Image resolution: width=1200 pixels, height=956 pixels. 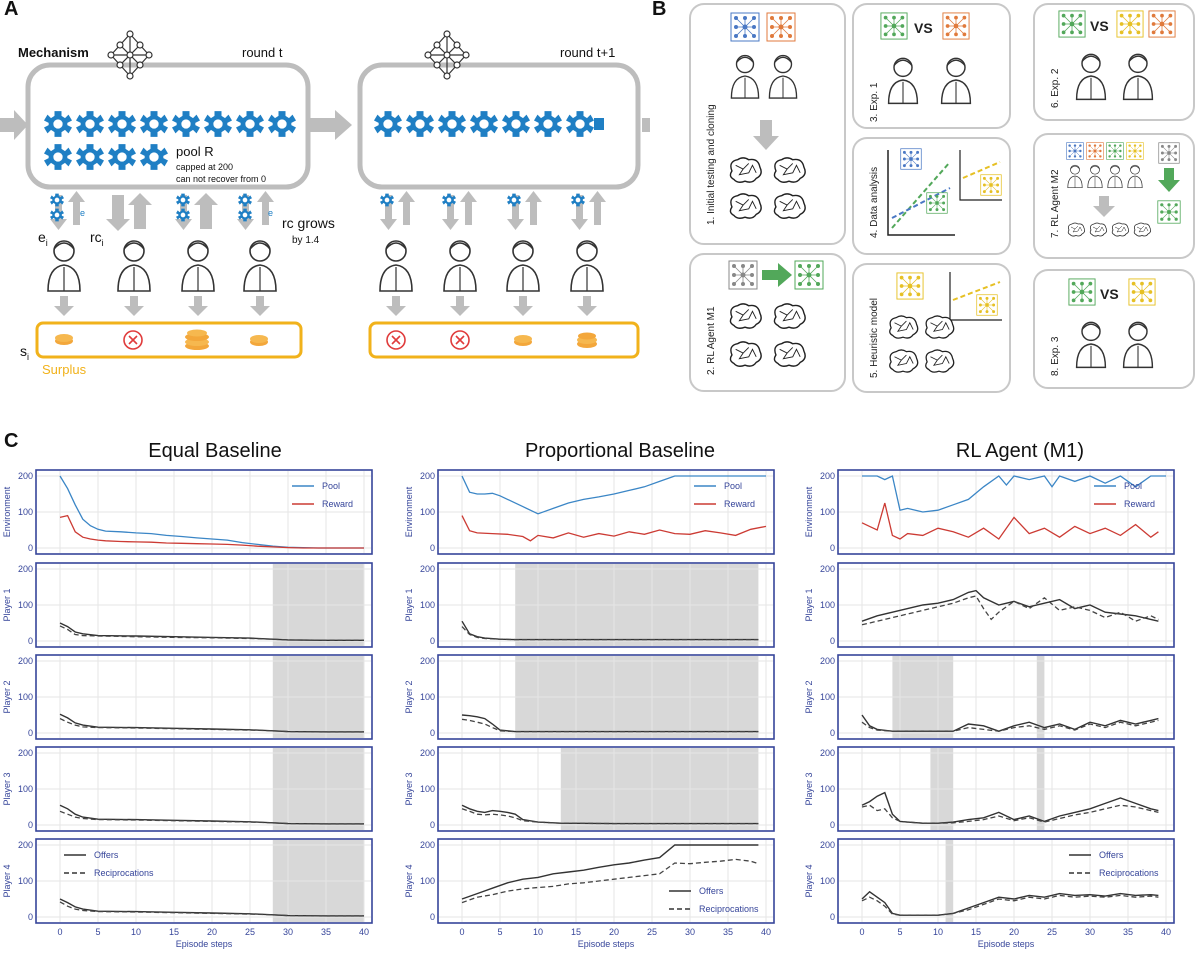 I want to click on pool-label: pool R, so click(x=195, y=151).